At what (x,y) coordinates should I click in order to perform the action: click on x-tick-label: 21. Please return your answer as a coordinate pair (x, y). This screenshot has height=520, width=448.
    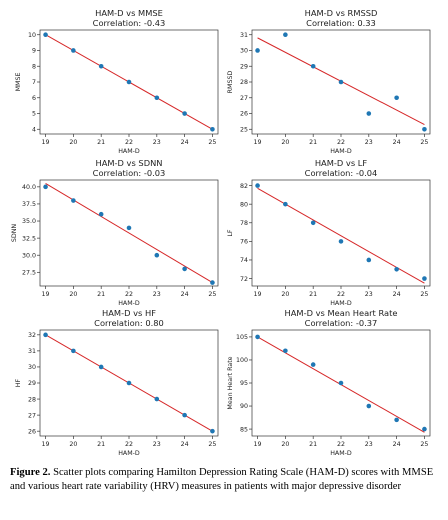
    Looking at the image, I should click on (101, 294).